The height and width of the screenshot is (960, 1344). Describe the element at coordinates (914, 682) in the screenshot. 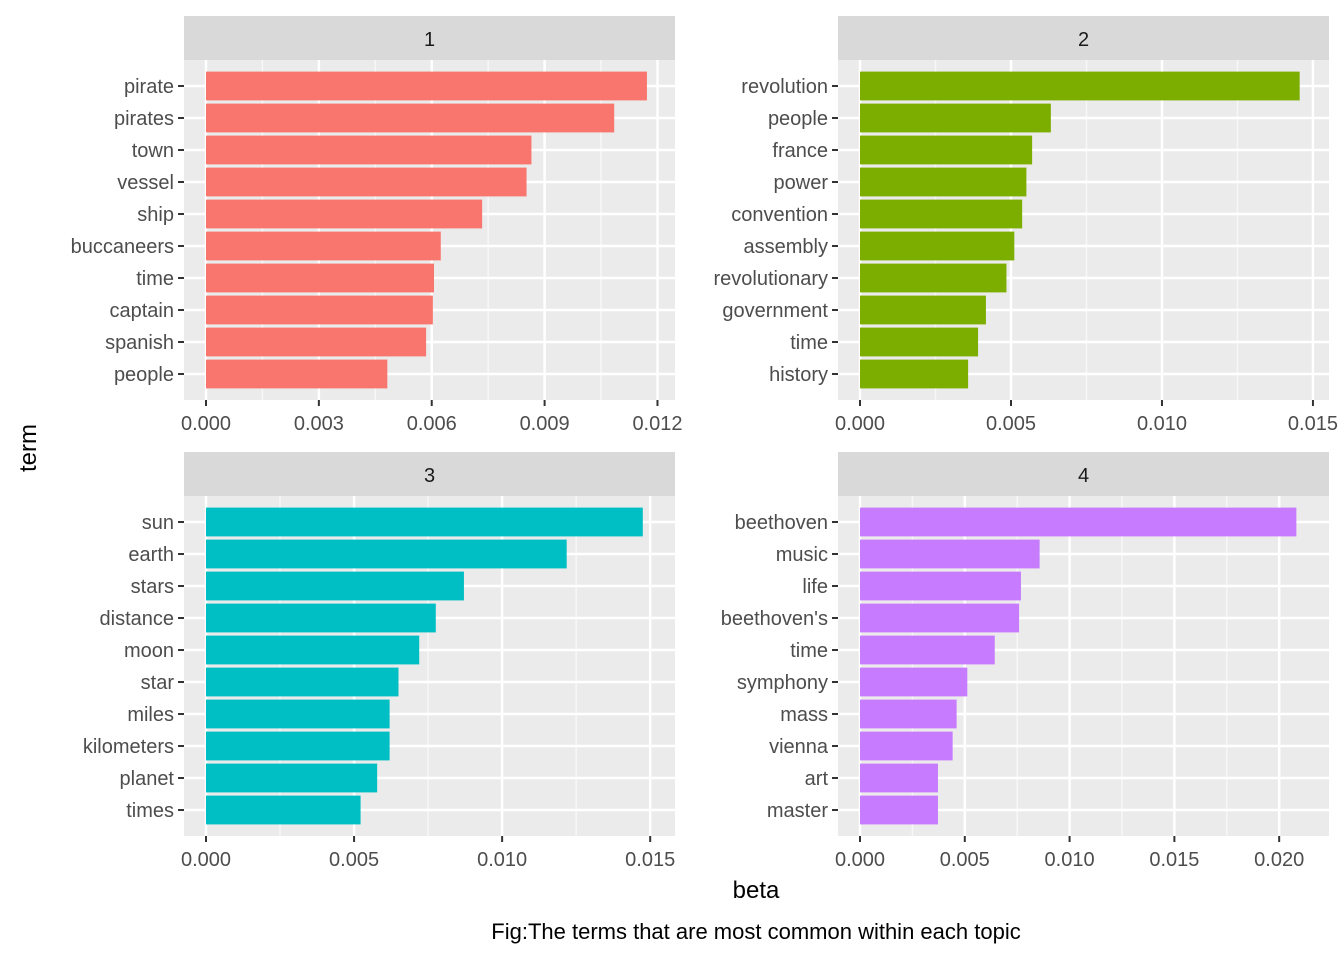

I see `bar-symphony` at that location.